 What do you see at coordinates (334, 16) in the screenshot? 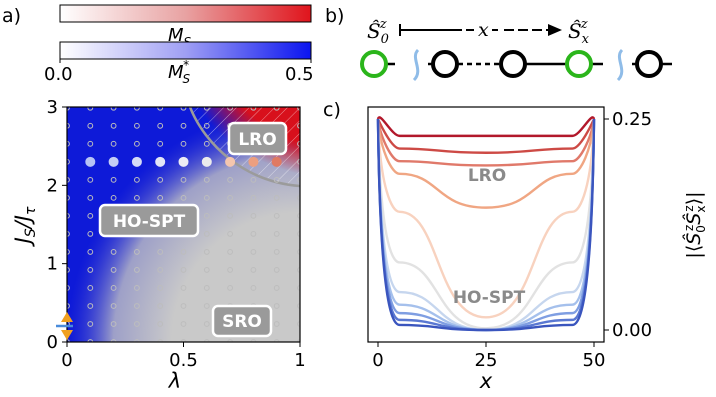
I see `panel-b-tag: b)` at bounding box center [334, 16].